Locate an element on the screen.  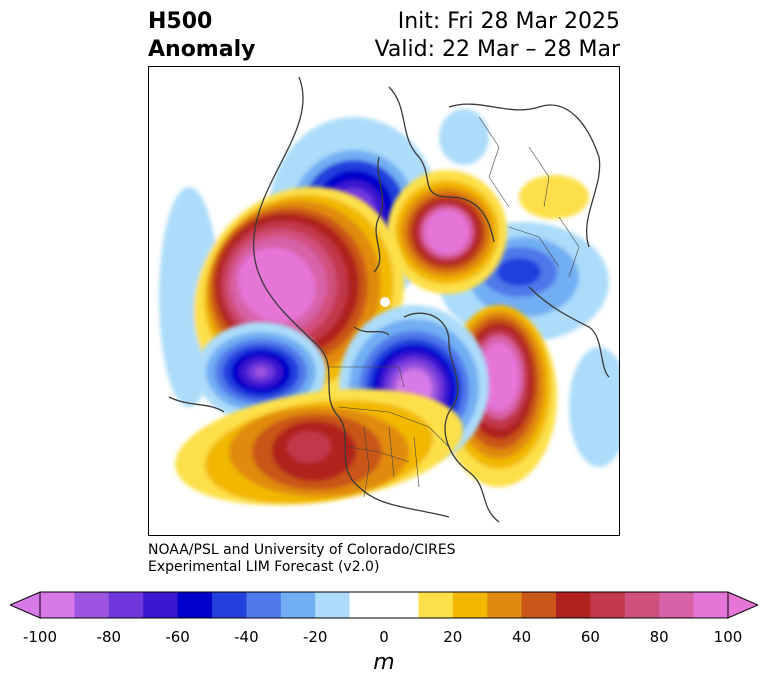
anomaly-high-ne is located at coordinates (554, 197).